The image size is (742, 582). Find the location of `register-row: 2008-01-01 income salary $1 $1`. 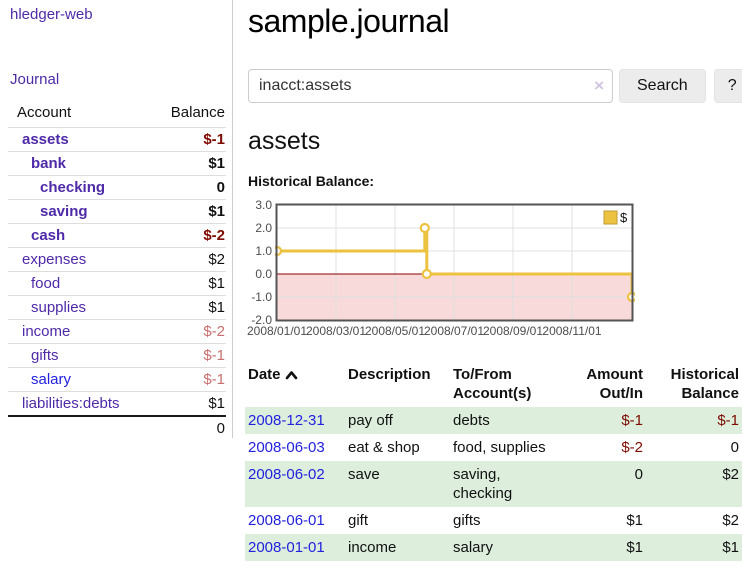

register-row: 2008-01-01 income salary $1 $1 is located at coordinates (493, 547).